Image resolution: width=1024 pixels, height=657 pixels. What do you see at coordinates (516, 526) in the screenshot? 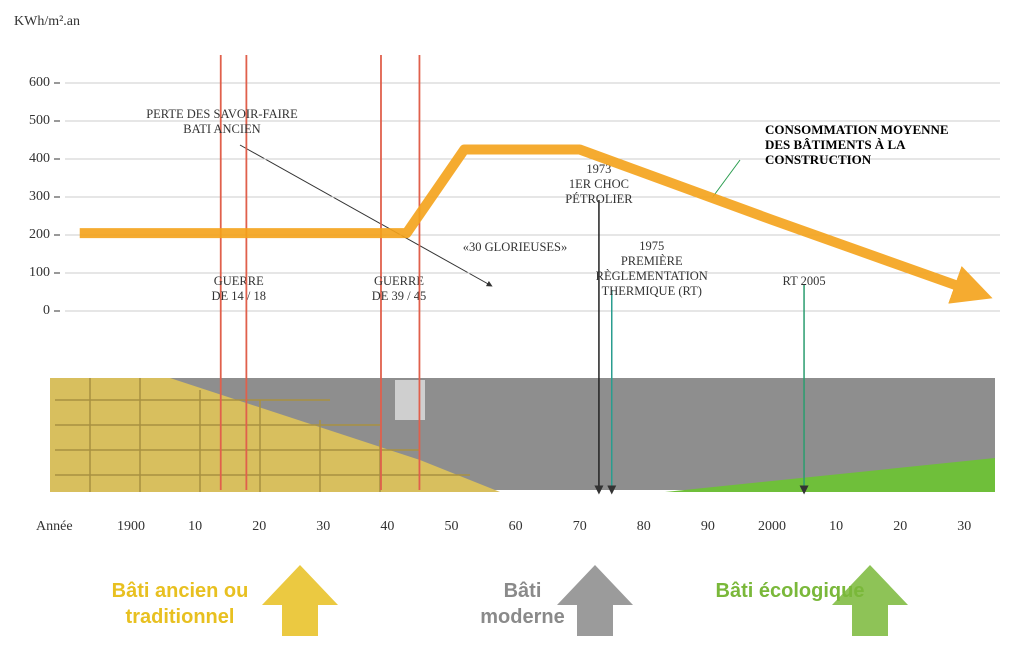
I see `x-tick-label: 60` at bounding box center [516, 526].